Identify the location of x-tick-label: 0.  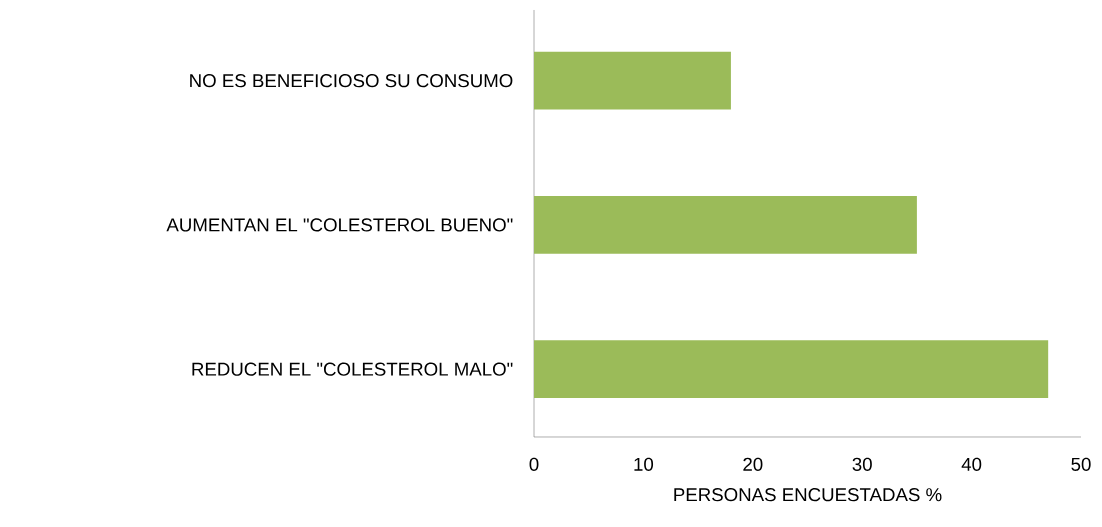
(534, 464).